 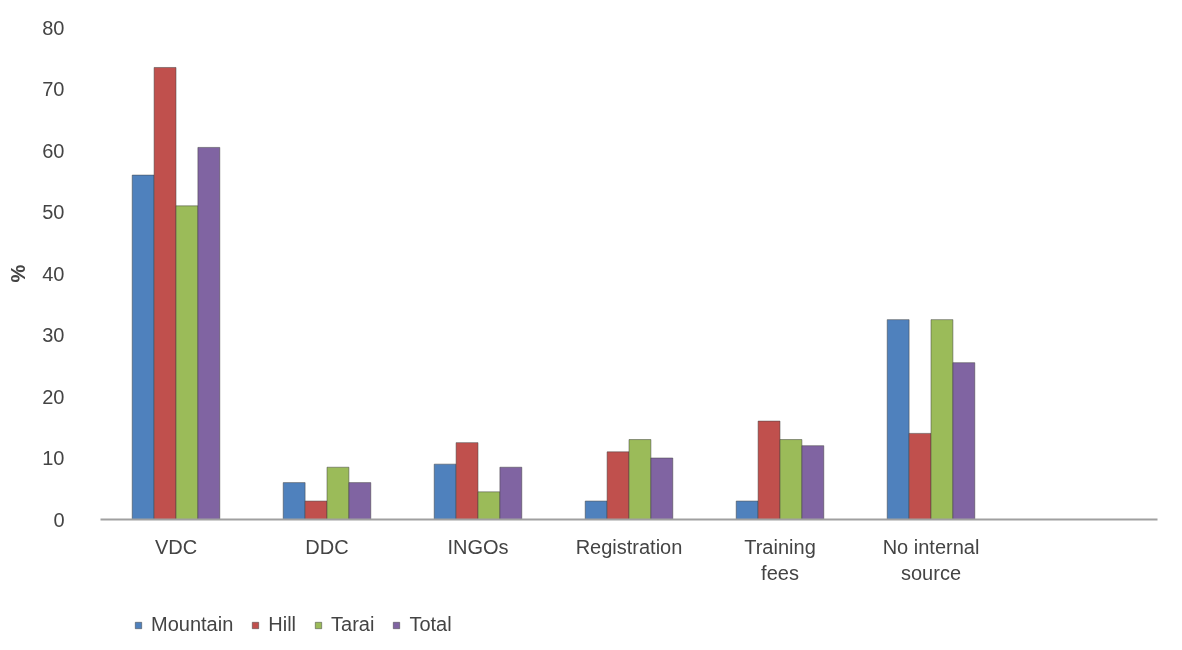 What do you see at coordinates (59, 519) in the screenshot?
I see `y-tick-label: 0` at bounding box center [59, 519].